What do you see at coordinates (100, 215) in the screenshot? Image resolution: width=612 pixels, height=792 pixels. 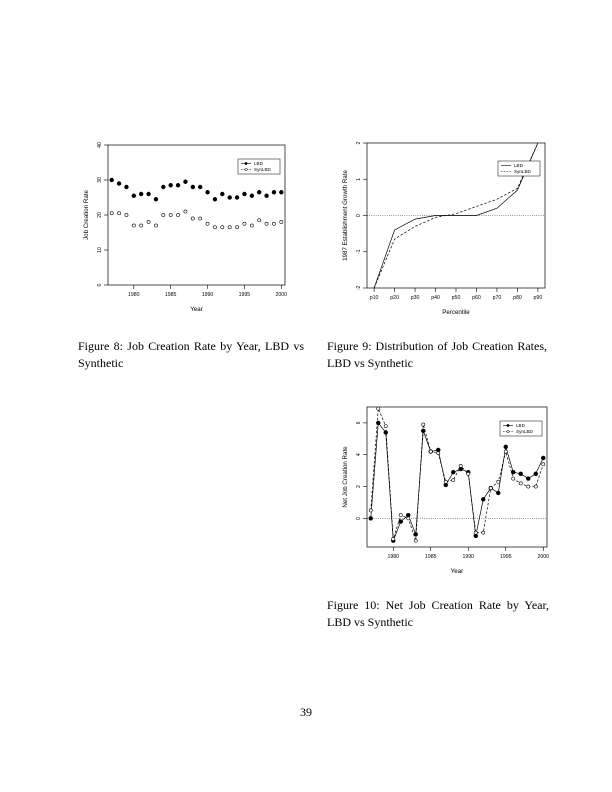 I see `y-tick-label: 20` at bounding box center [100, 215].